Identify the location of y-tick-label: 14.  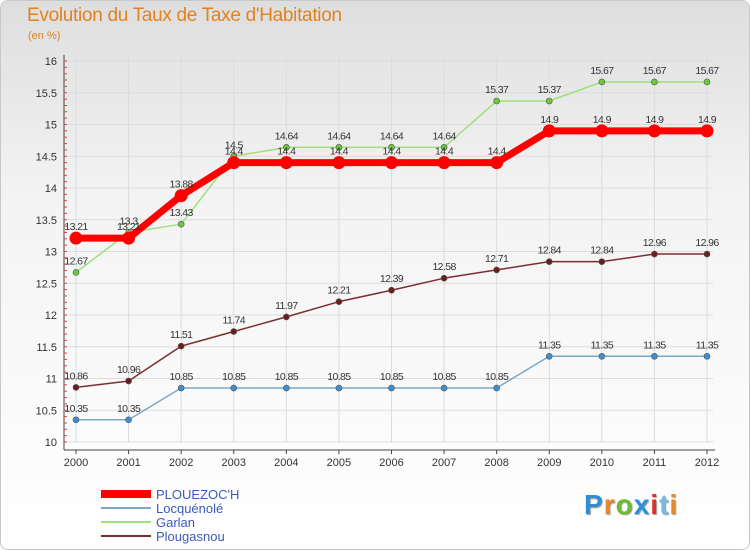
(51, 189).